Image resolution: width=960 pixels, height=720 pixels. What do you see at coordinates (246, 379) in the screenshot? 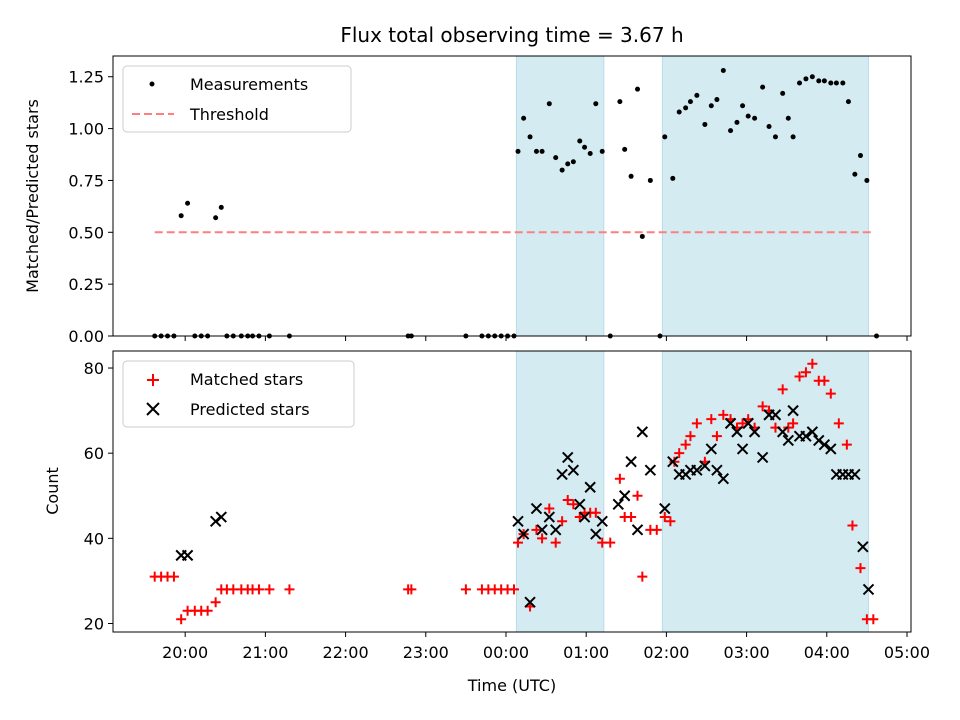
I see `legend-matched-label: Matched stars` at bounding box center [246, 379].